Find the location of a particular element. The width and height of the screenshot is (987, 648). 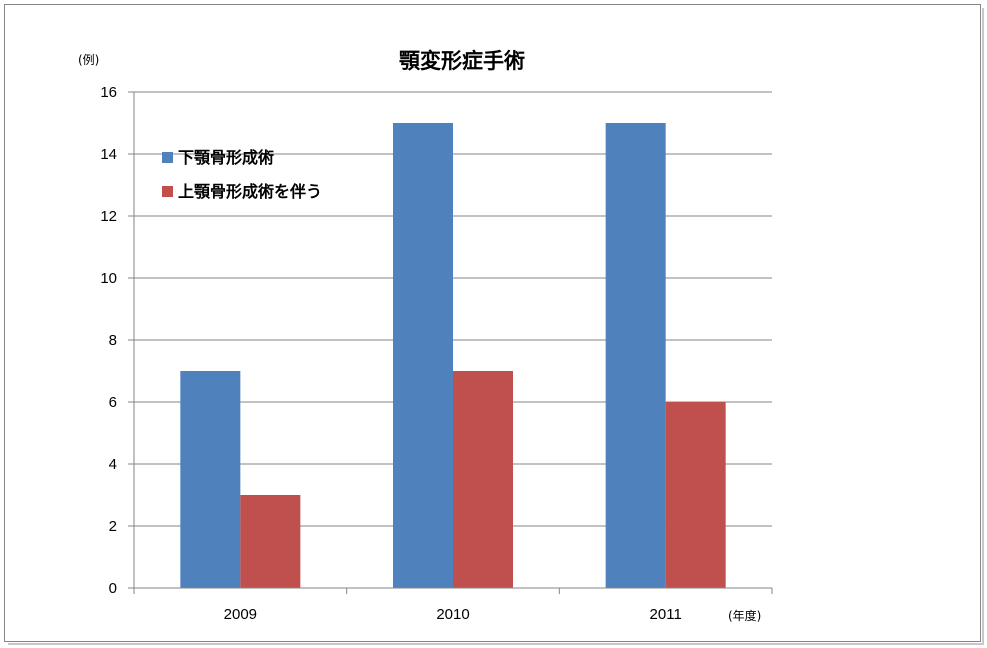

y-tick-label: 6 is located at coordinates (113, 402).